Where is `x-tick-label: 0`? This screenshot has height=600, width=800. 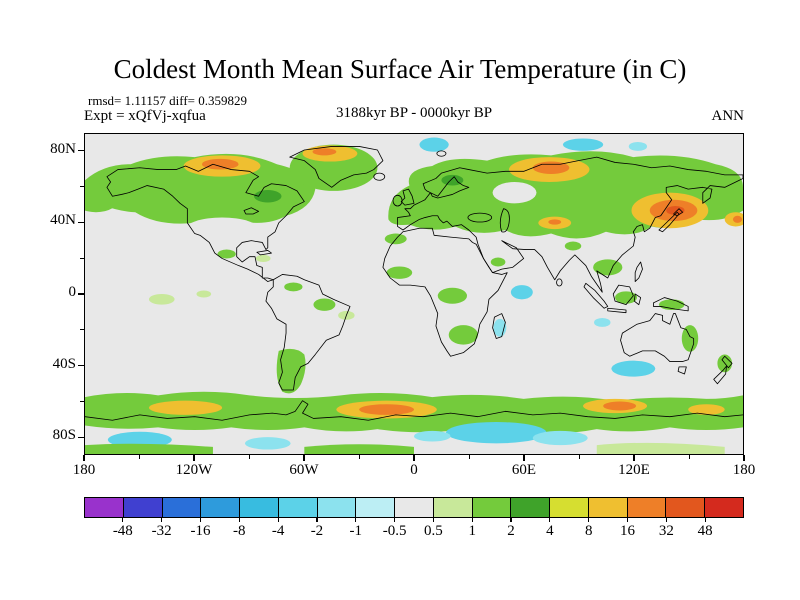
x-tick-label: 0 is located at coordinates (414, 470).